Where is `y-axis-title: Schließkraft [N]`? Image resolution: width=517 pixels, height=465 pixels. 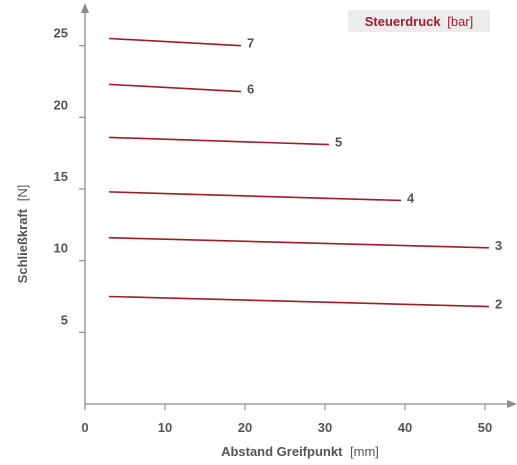 y-axis-title: Schließkraft [N] is located at coordinates (22, 234).